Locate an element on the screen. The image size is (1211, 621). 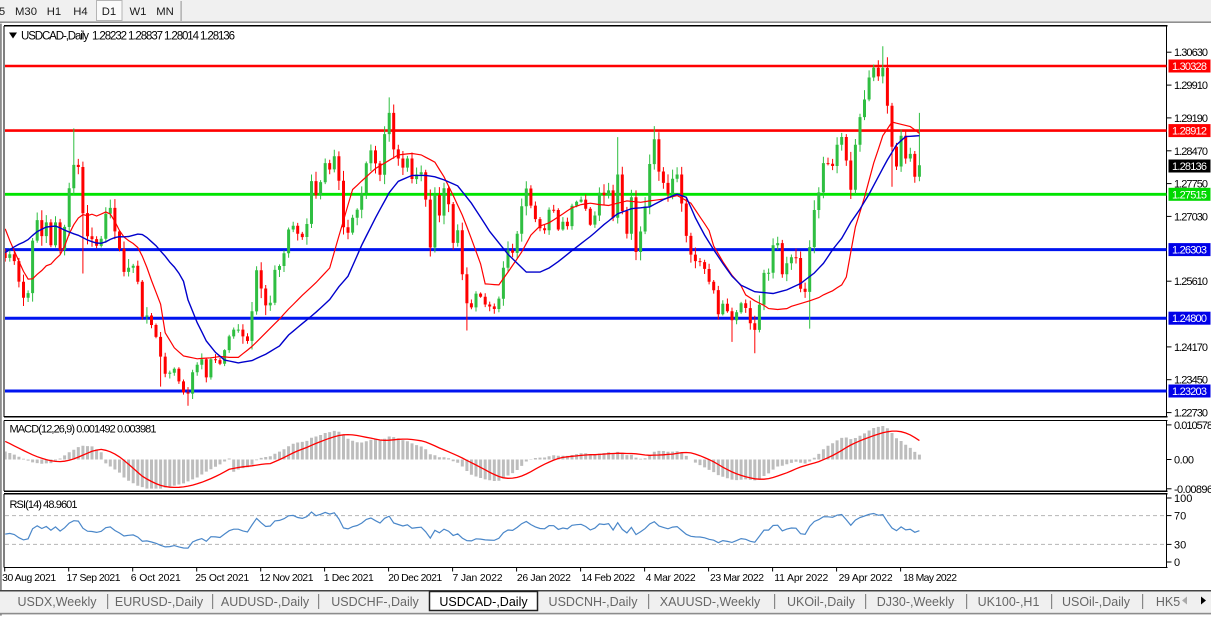
svg-text: H4 is located at coordinates (80, 12).